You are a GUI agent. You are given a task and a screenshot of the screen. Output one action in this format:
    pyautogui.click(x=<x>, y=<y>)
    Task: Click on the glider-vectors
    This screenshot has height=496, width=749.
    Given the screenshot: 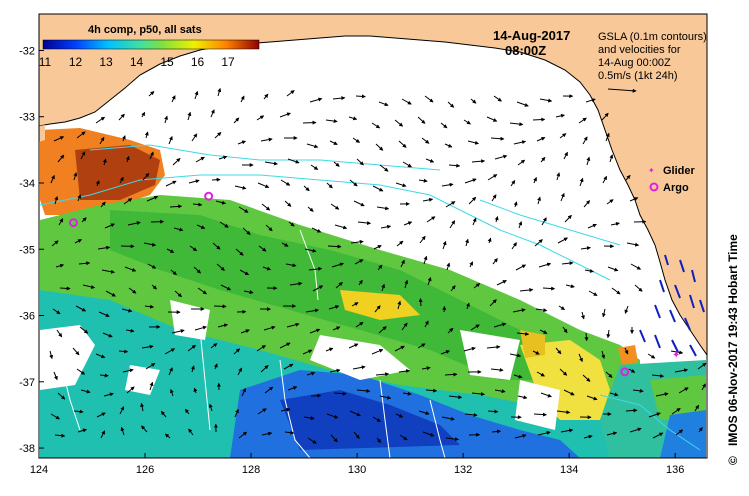 What is the action you would take?
    pyautogui.click(x=672, y=305)
    